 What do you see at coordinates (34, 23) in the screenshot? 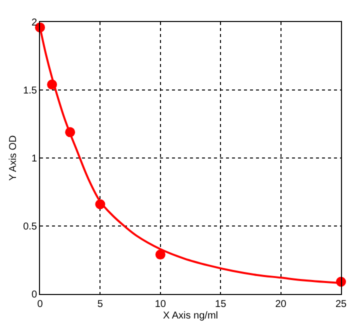
I see `y-tick-label: 2` at bounding box center [34, 23].